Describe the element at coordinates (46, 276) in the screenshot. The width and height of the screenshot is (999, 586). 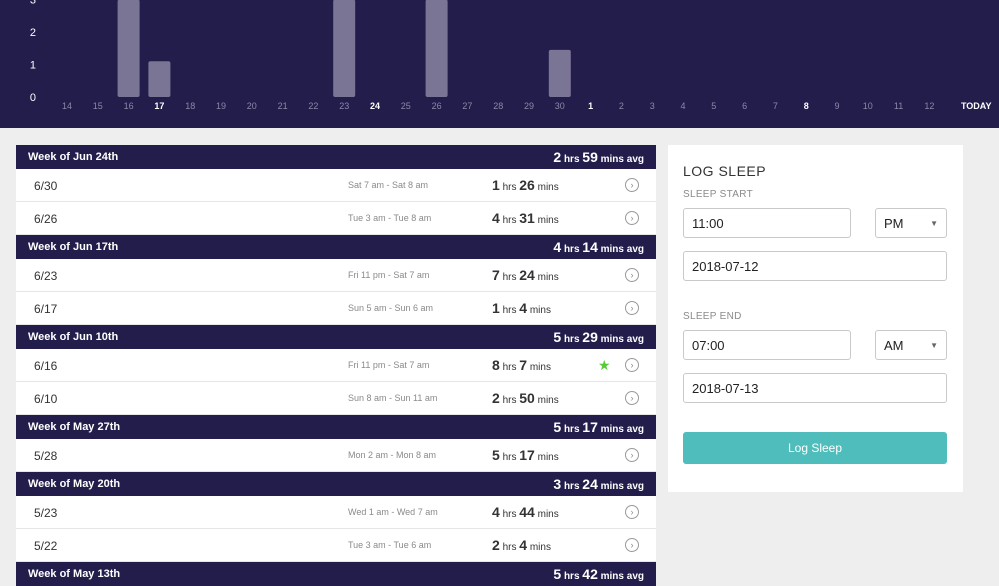
I see `entry-date: 6/23` at that location.